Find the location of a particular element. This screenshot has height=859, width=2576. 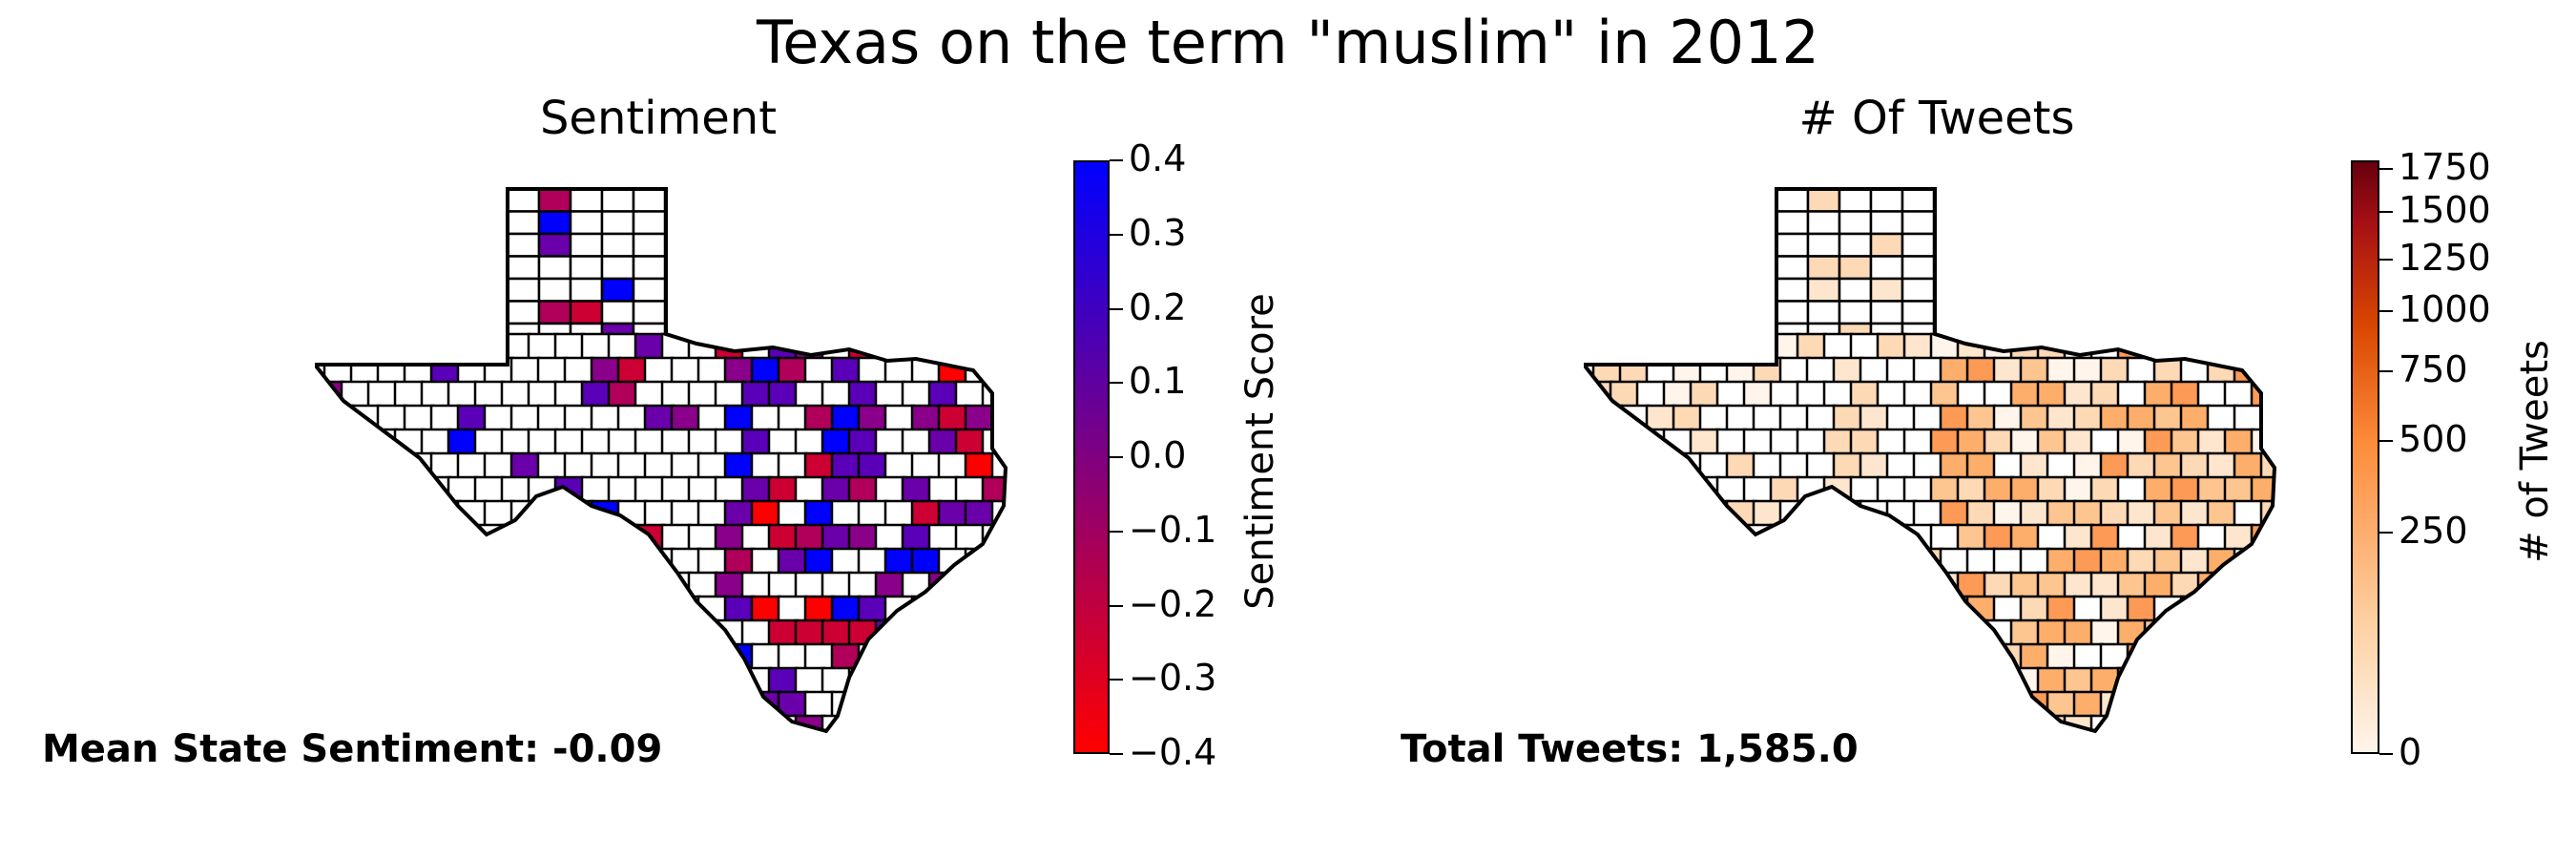

colorbar-tick-label: 1250 is located at coordinates (2445, 257).